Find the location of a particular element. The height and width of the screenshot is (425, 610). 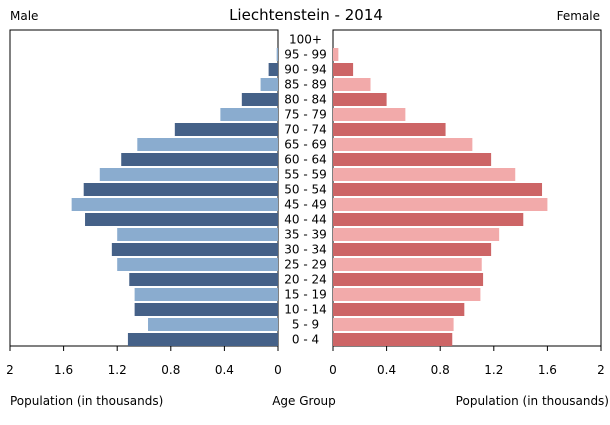

age-group-label: 30 - 34 is located at coordinates (305, 250).